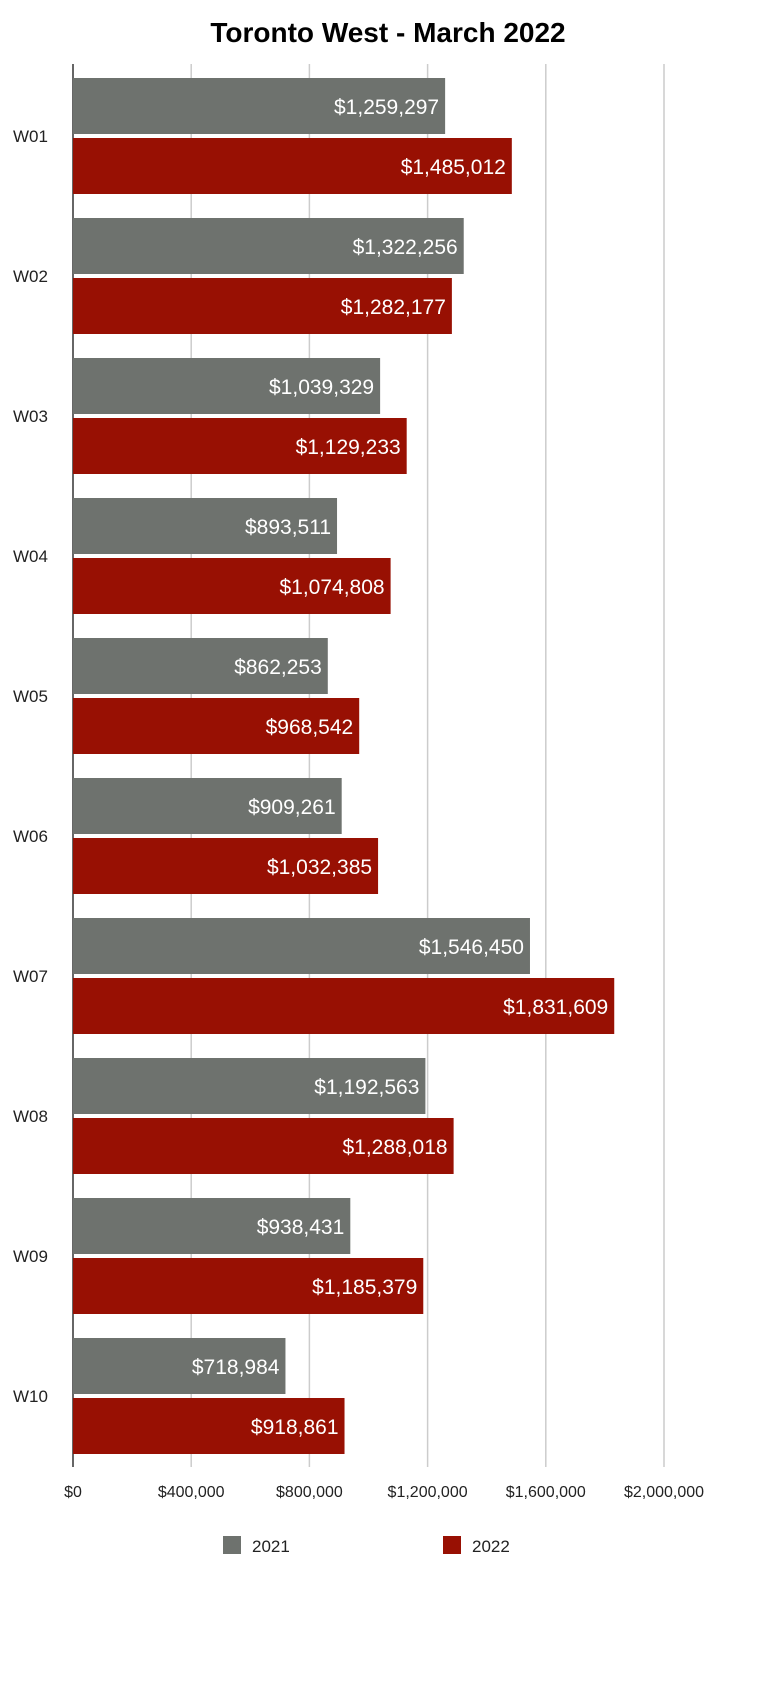  Describe the element at coordinates (212, 1226) in the screenshot. I see `bar-2021-W09` at that location.